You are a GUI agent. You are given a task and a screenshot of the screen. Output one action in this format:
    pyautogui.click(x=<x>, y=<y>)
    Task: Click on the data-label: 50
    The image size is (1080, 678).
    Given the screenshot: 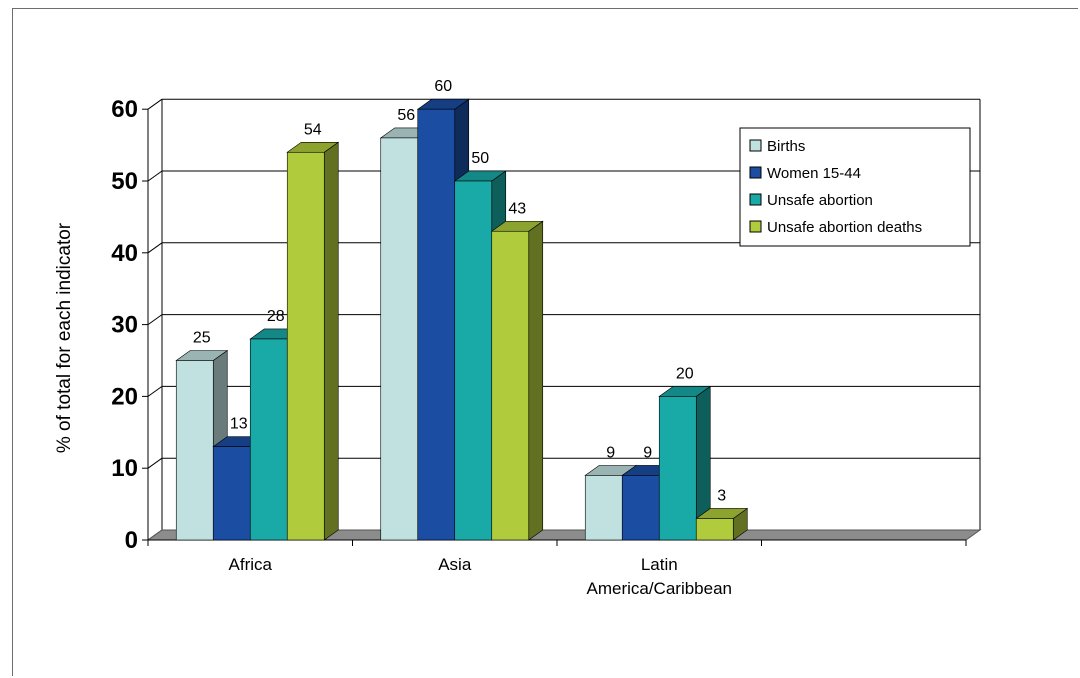 What is the action you would take?
    pyautogui.click(x=480, y=158)
    